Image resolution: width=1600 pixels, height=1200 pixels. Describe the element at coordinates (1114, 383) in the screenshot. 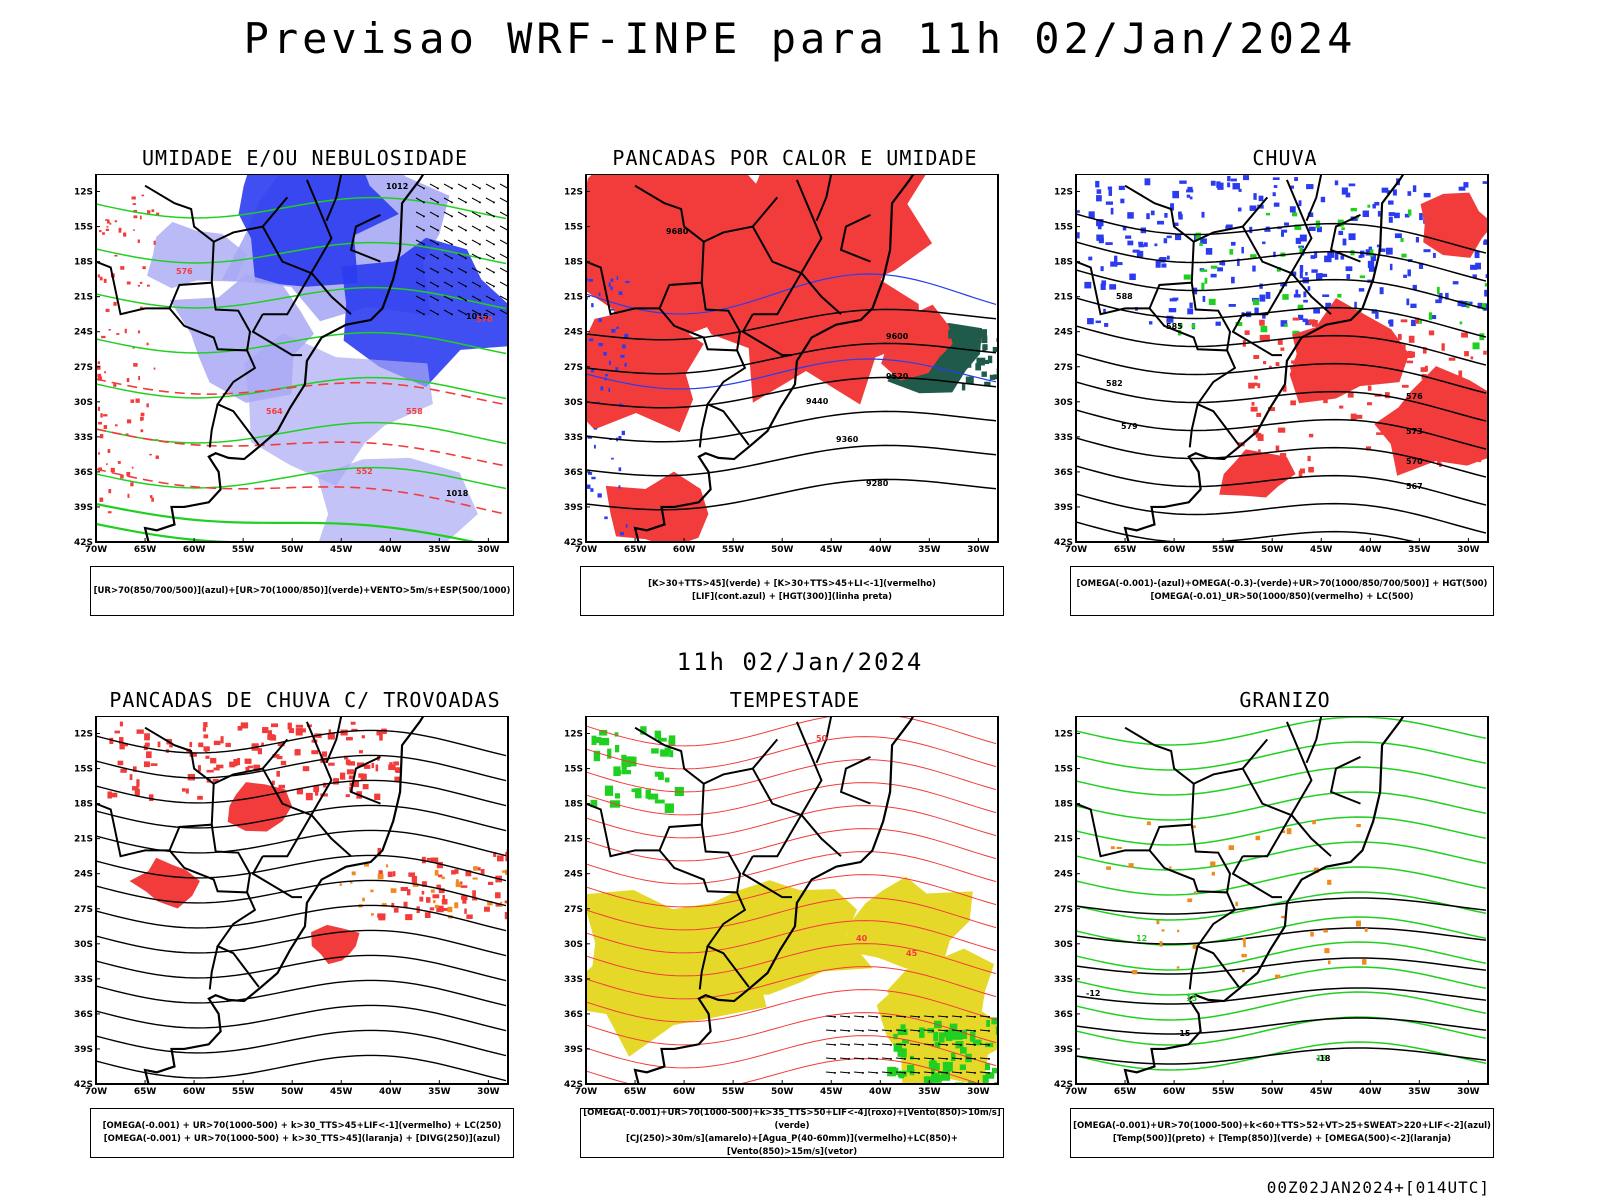

I see `contour-value-label: 582` at that location.